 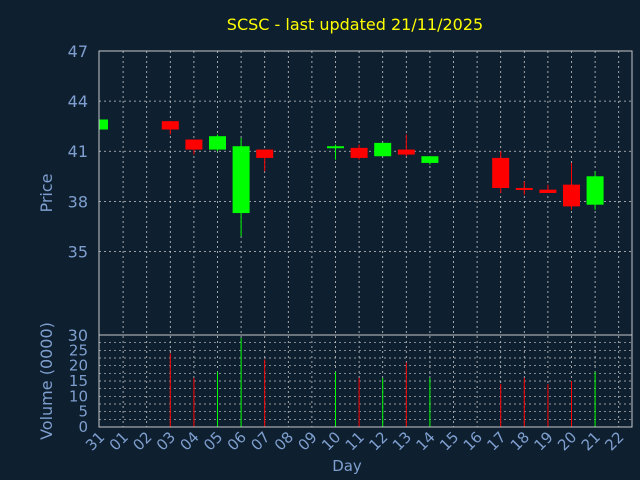 What do you see at coordinates (78, 396) in the screenshot?
I see `volume-tick-label: 10` at bounding box center [78, 396].